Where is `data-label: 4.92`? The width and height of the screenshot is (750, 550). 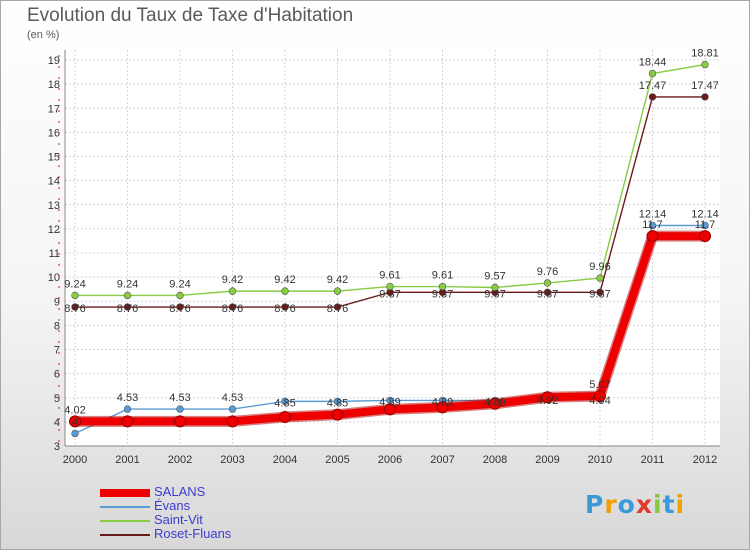
data-label: 4.92 is located at coordinates (547, 401).